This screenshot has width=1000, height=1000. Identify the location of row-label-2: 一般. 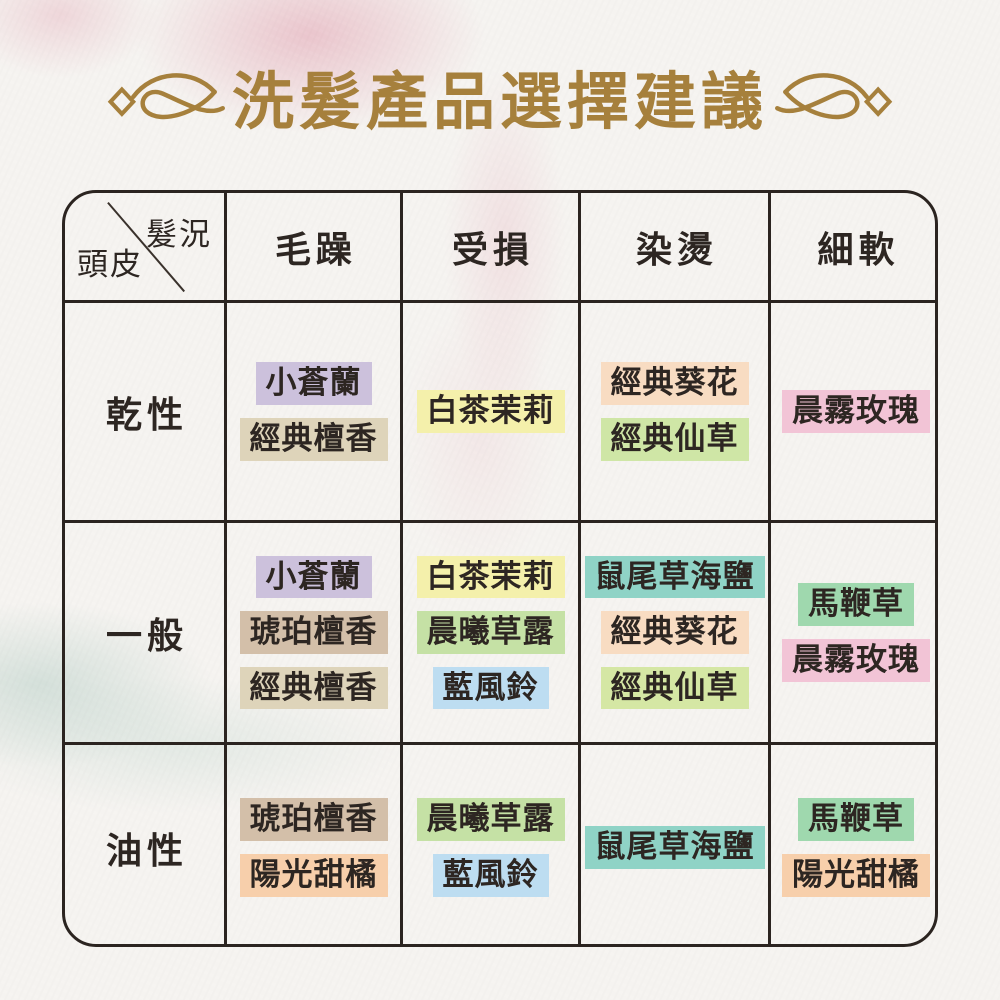
(146, 634).